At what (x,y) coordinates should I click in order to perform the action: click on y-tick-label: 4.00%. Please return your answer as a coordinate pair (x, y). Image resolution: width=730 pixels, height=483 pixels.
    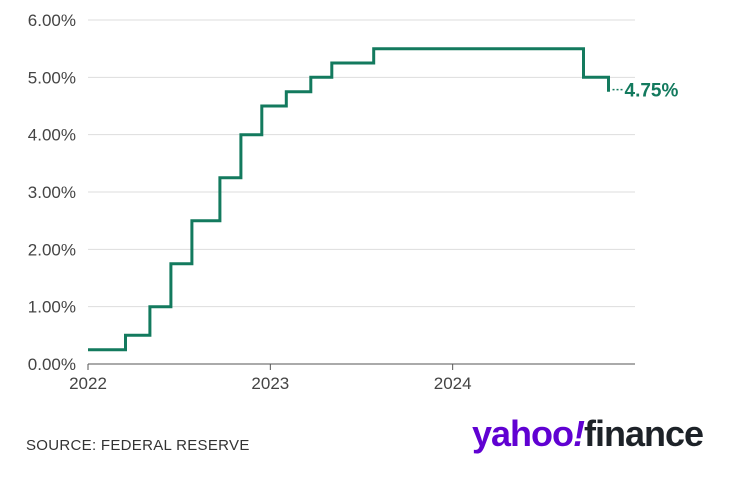
    Looking at the image, I should click on (52, 135).